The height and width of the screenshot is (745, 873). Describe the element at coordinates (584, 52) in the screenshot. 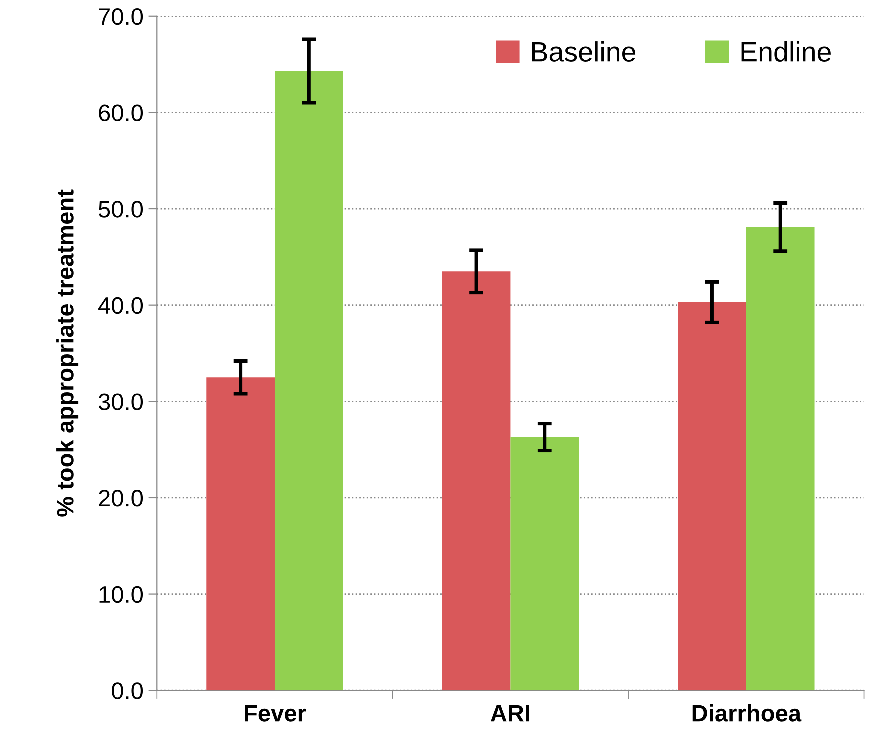

I see `legend-label: Baseline` at that location.